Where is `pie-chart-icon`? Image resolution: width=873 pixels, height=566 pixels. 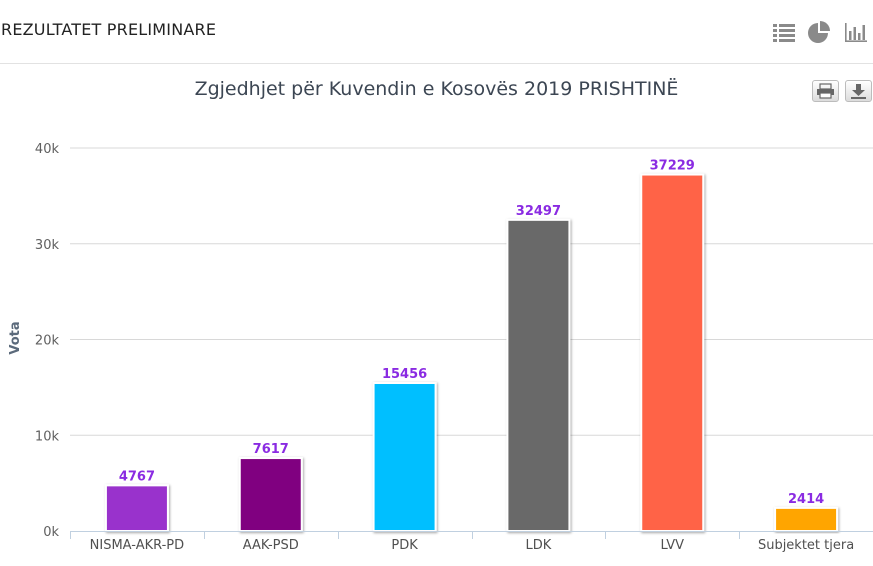 pie-chart-icon is located at coordinates (819, 32).